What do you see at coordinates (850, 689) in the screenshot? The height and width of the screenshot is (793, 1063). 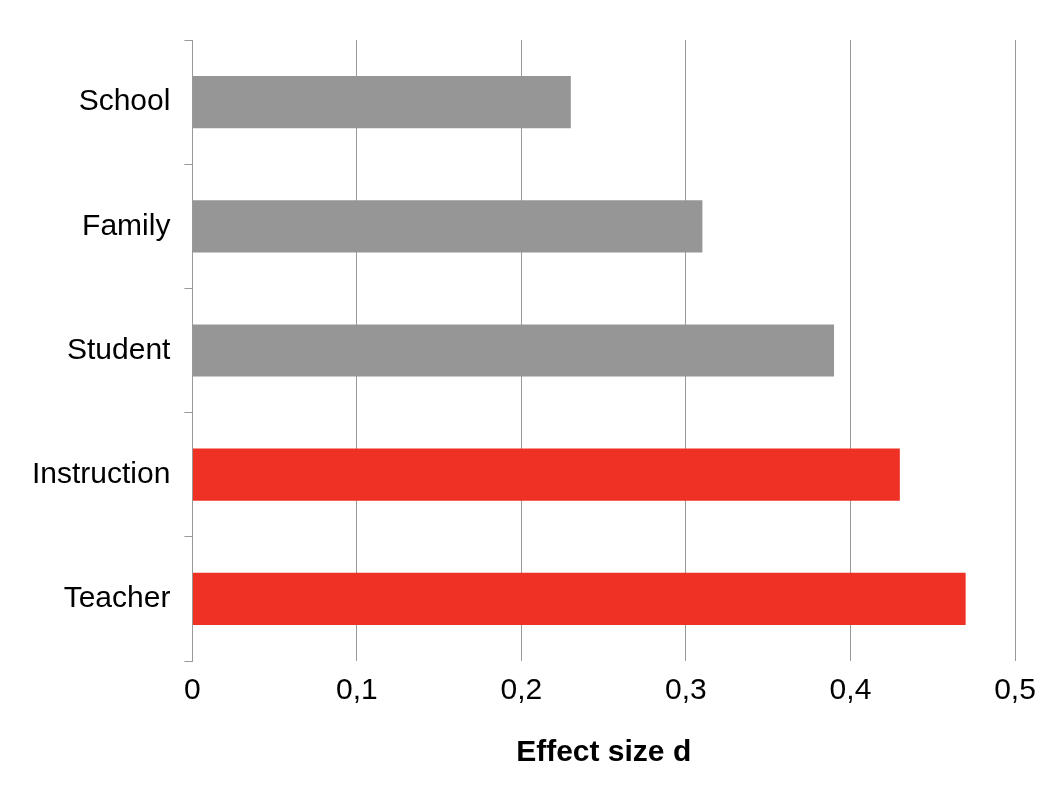 I see `x-tick-label: 0,4` at bounding box center [850, 689].